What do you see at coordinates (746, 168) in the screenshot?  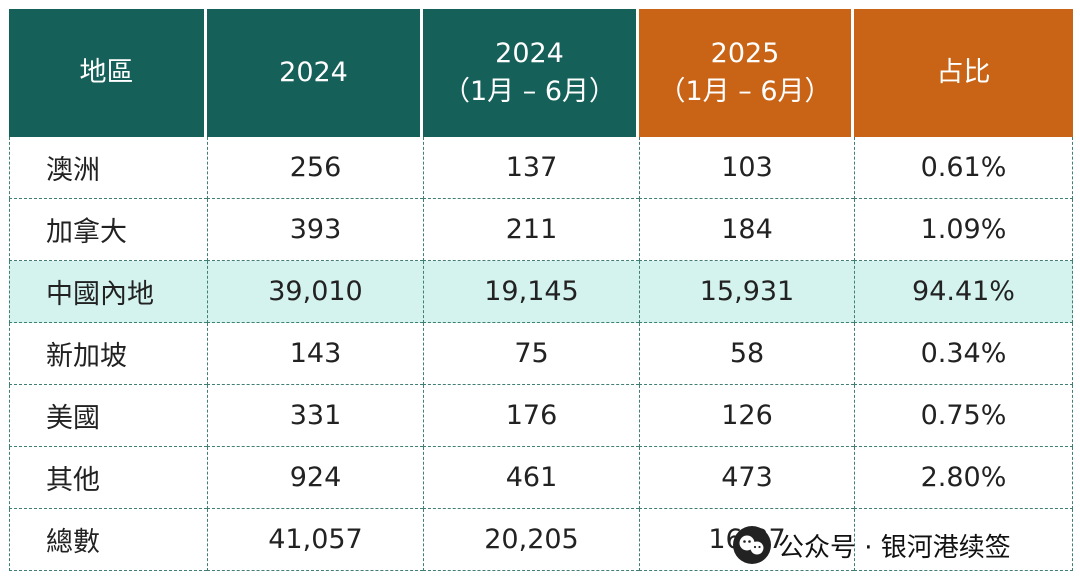 I see `cell-2025-h1: 103` at bounding box center [746, 168].